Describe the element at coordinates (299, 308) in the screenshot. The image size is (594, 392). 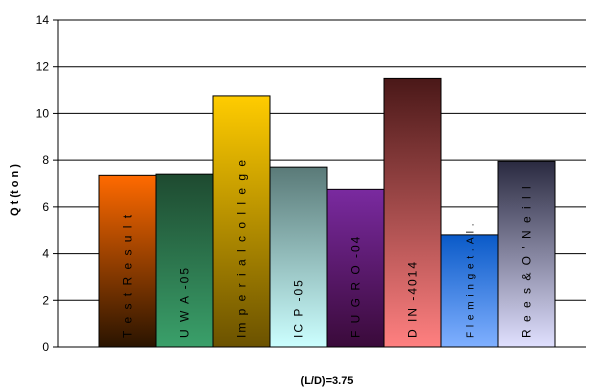
I see `bar-category-label: IC P -05` at that location.